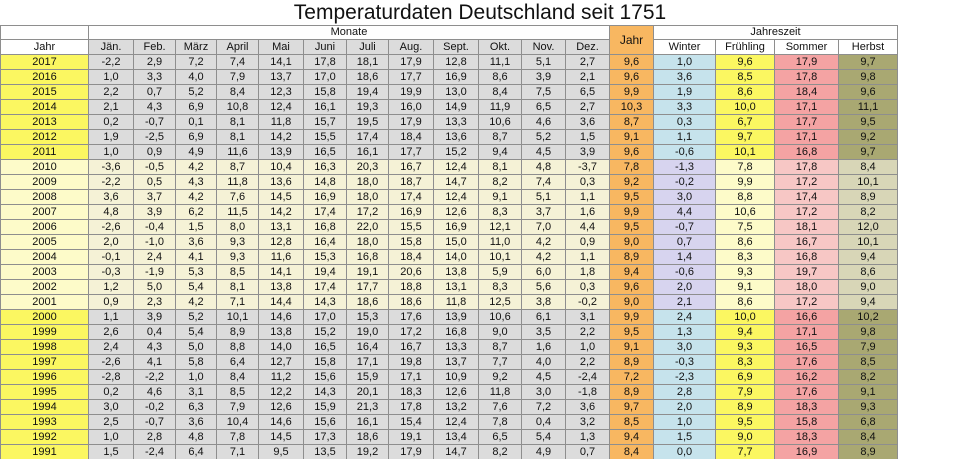 The height and width of the screenshot is (459, 960). Describe the element at coordinates (44, 451) in the screenshot. I see `year-cell: 1991` at that location.